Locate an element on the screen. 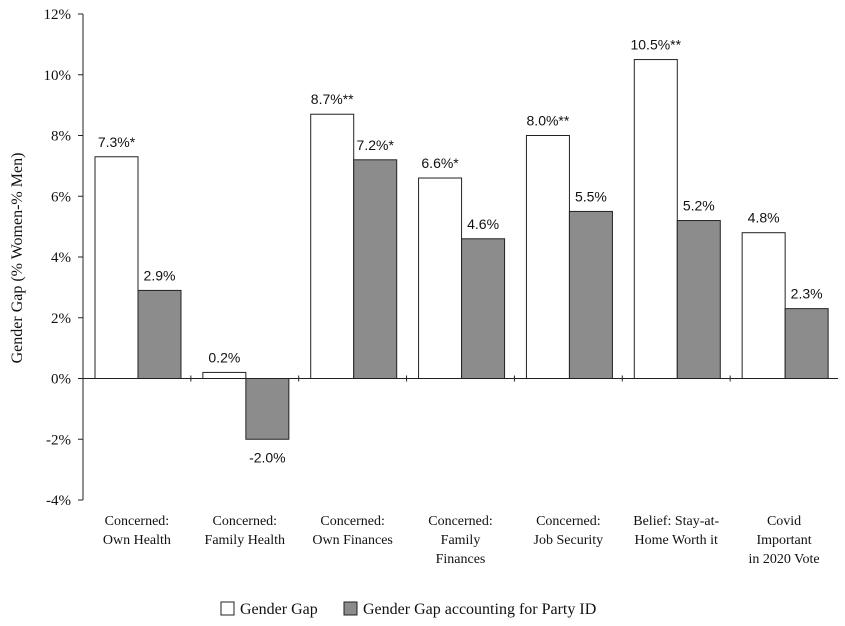  data-label-series-2: 5.2% is located at coordinates (699, 206).